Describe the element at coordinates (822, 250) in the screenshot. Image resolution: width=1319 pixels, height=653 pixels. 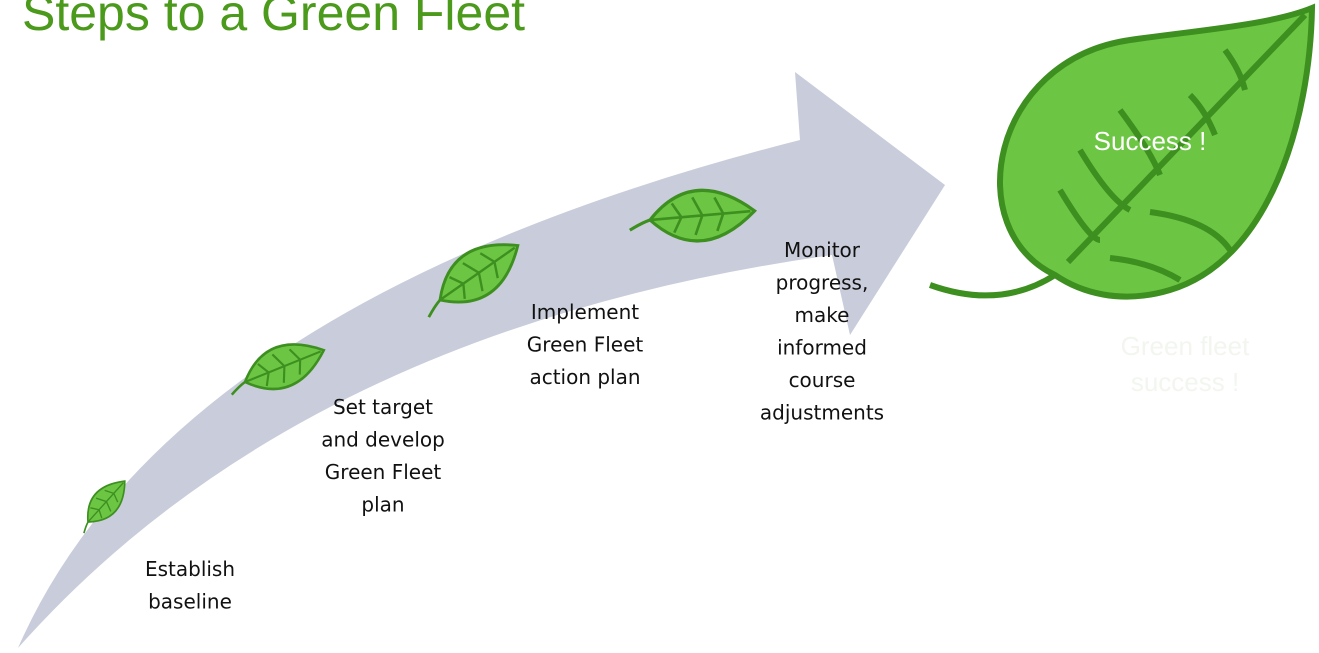
I see `step-label: Monitor` at that location.